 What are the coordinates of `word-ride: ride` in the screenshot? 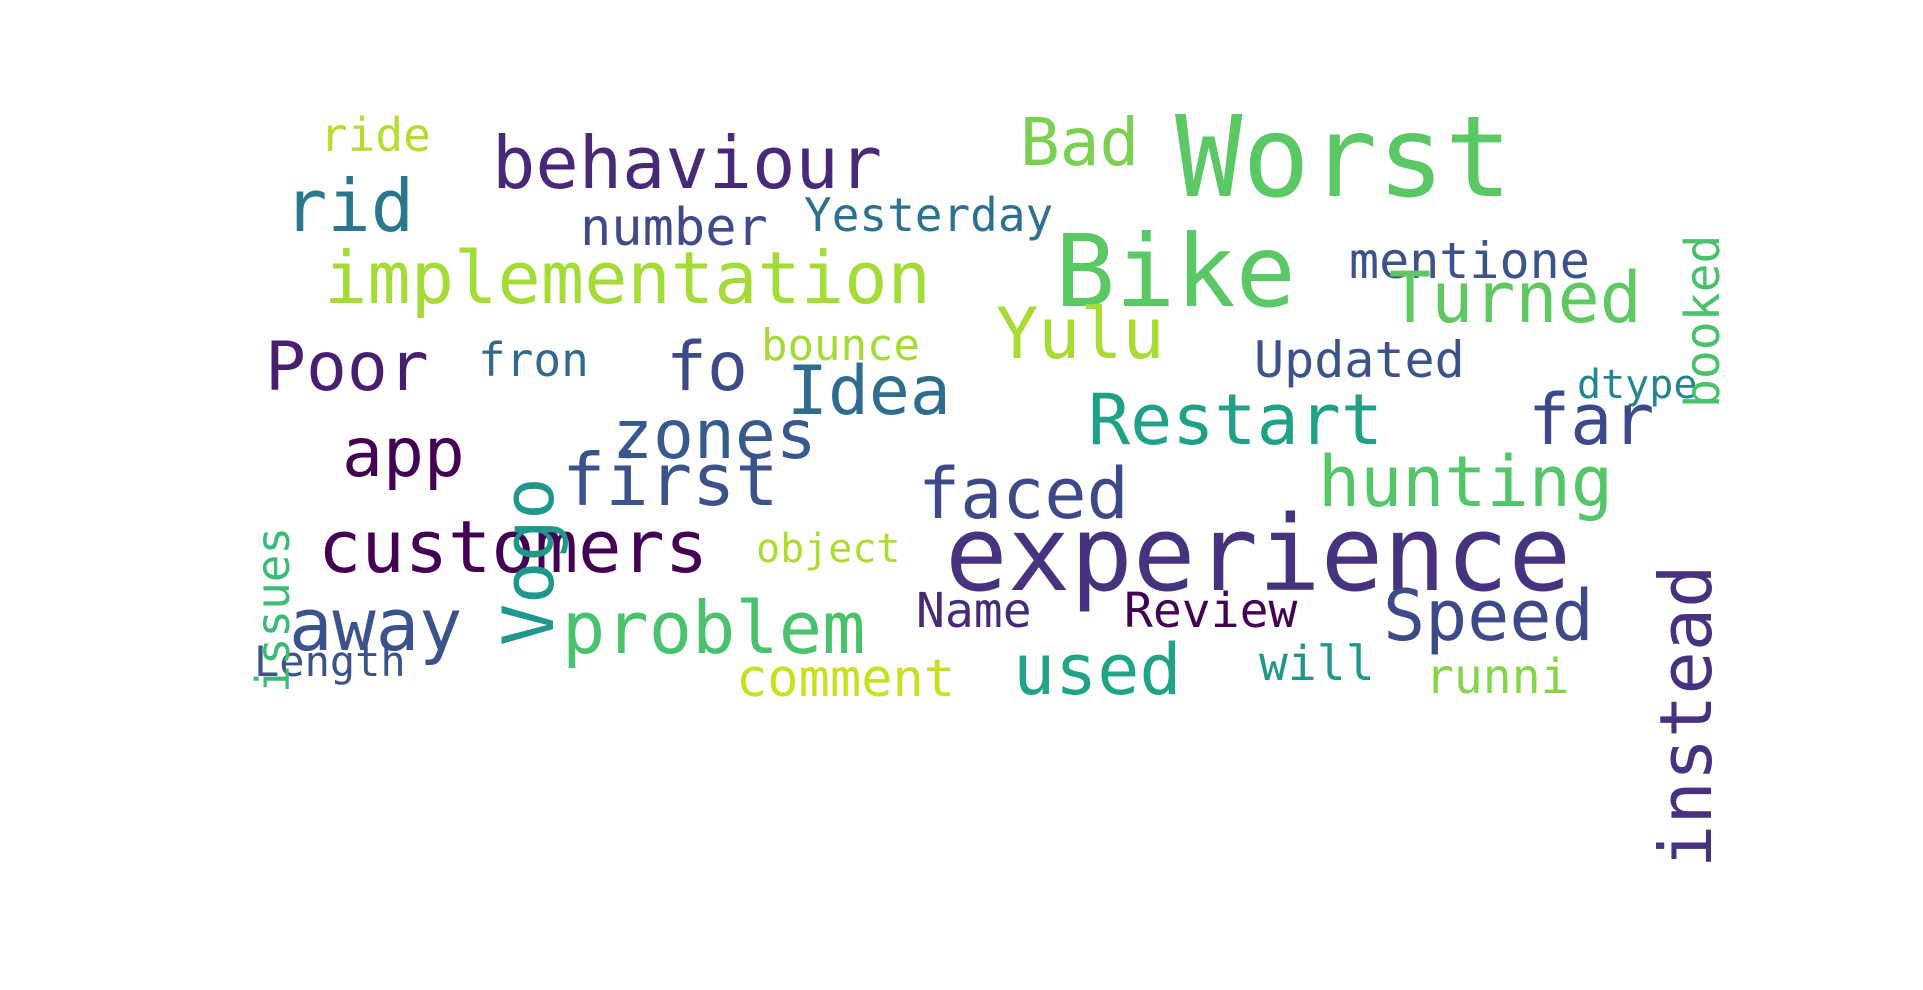 It's located at (375, 135).